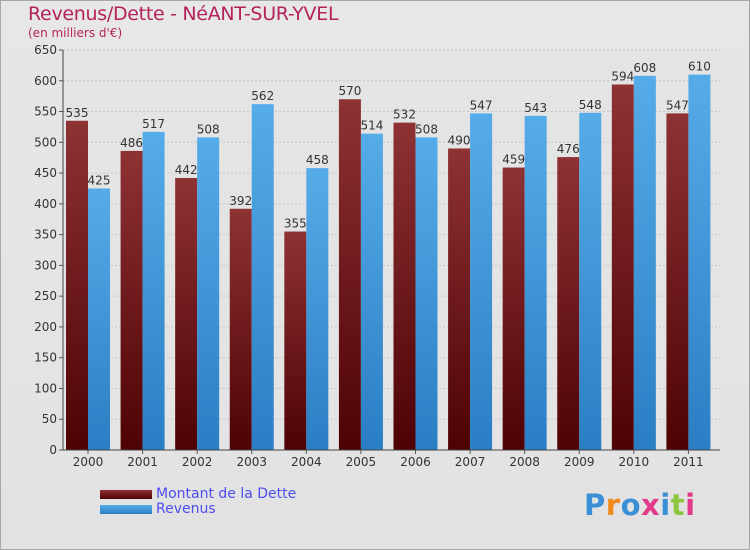  Describe the element at coordinates (45, 265) in the screenshot. I see `y-tick-label: 300` at that location.